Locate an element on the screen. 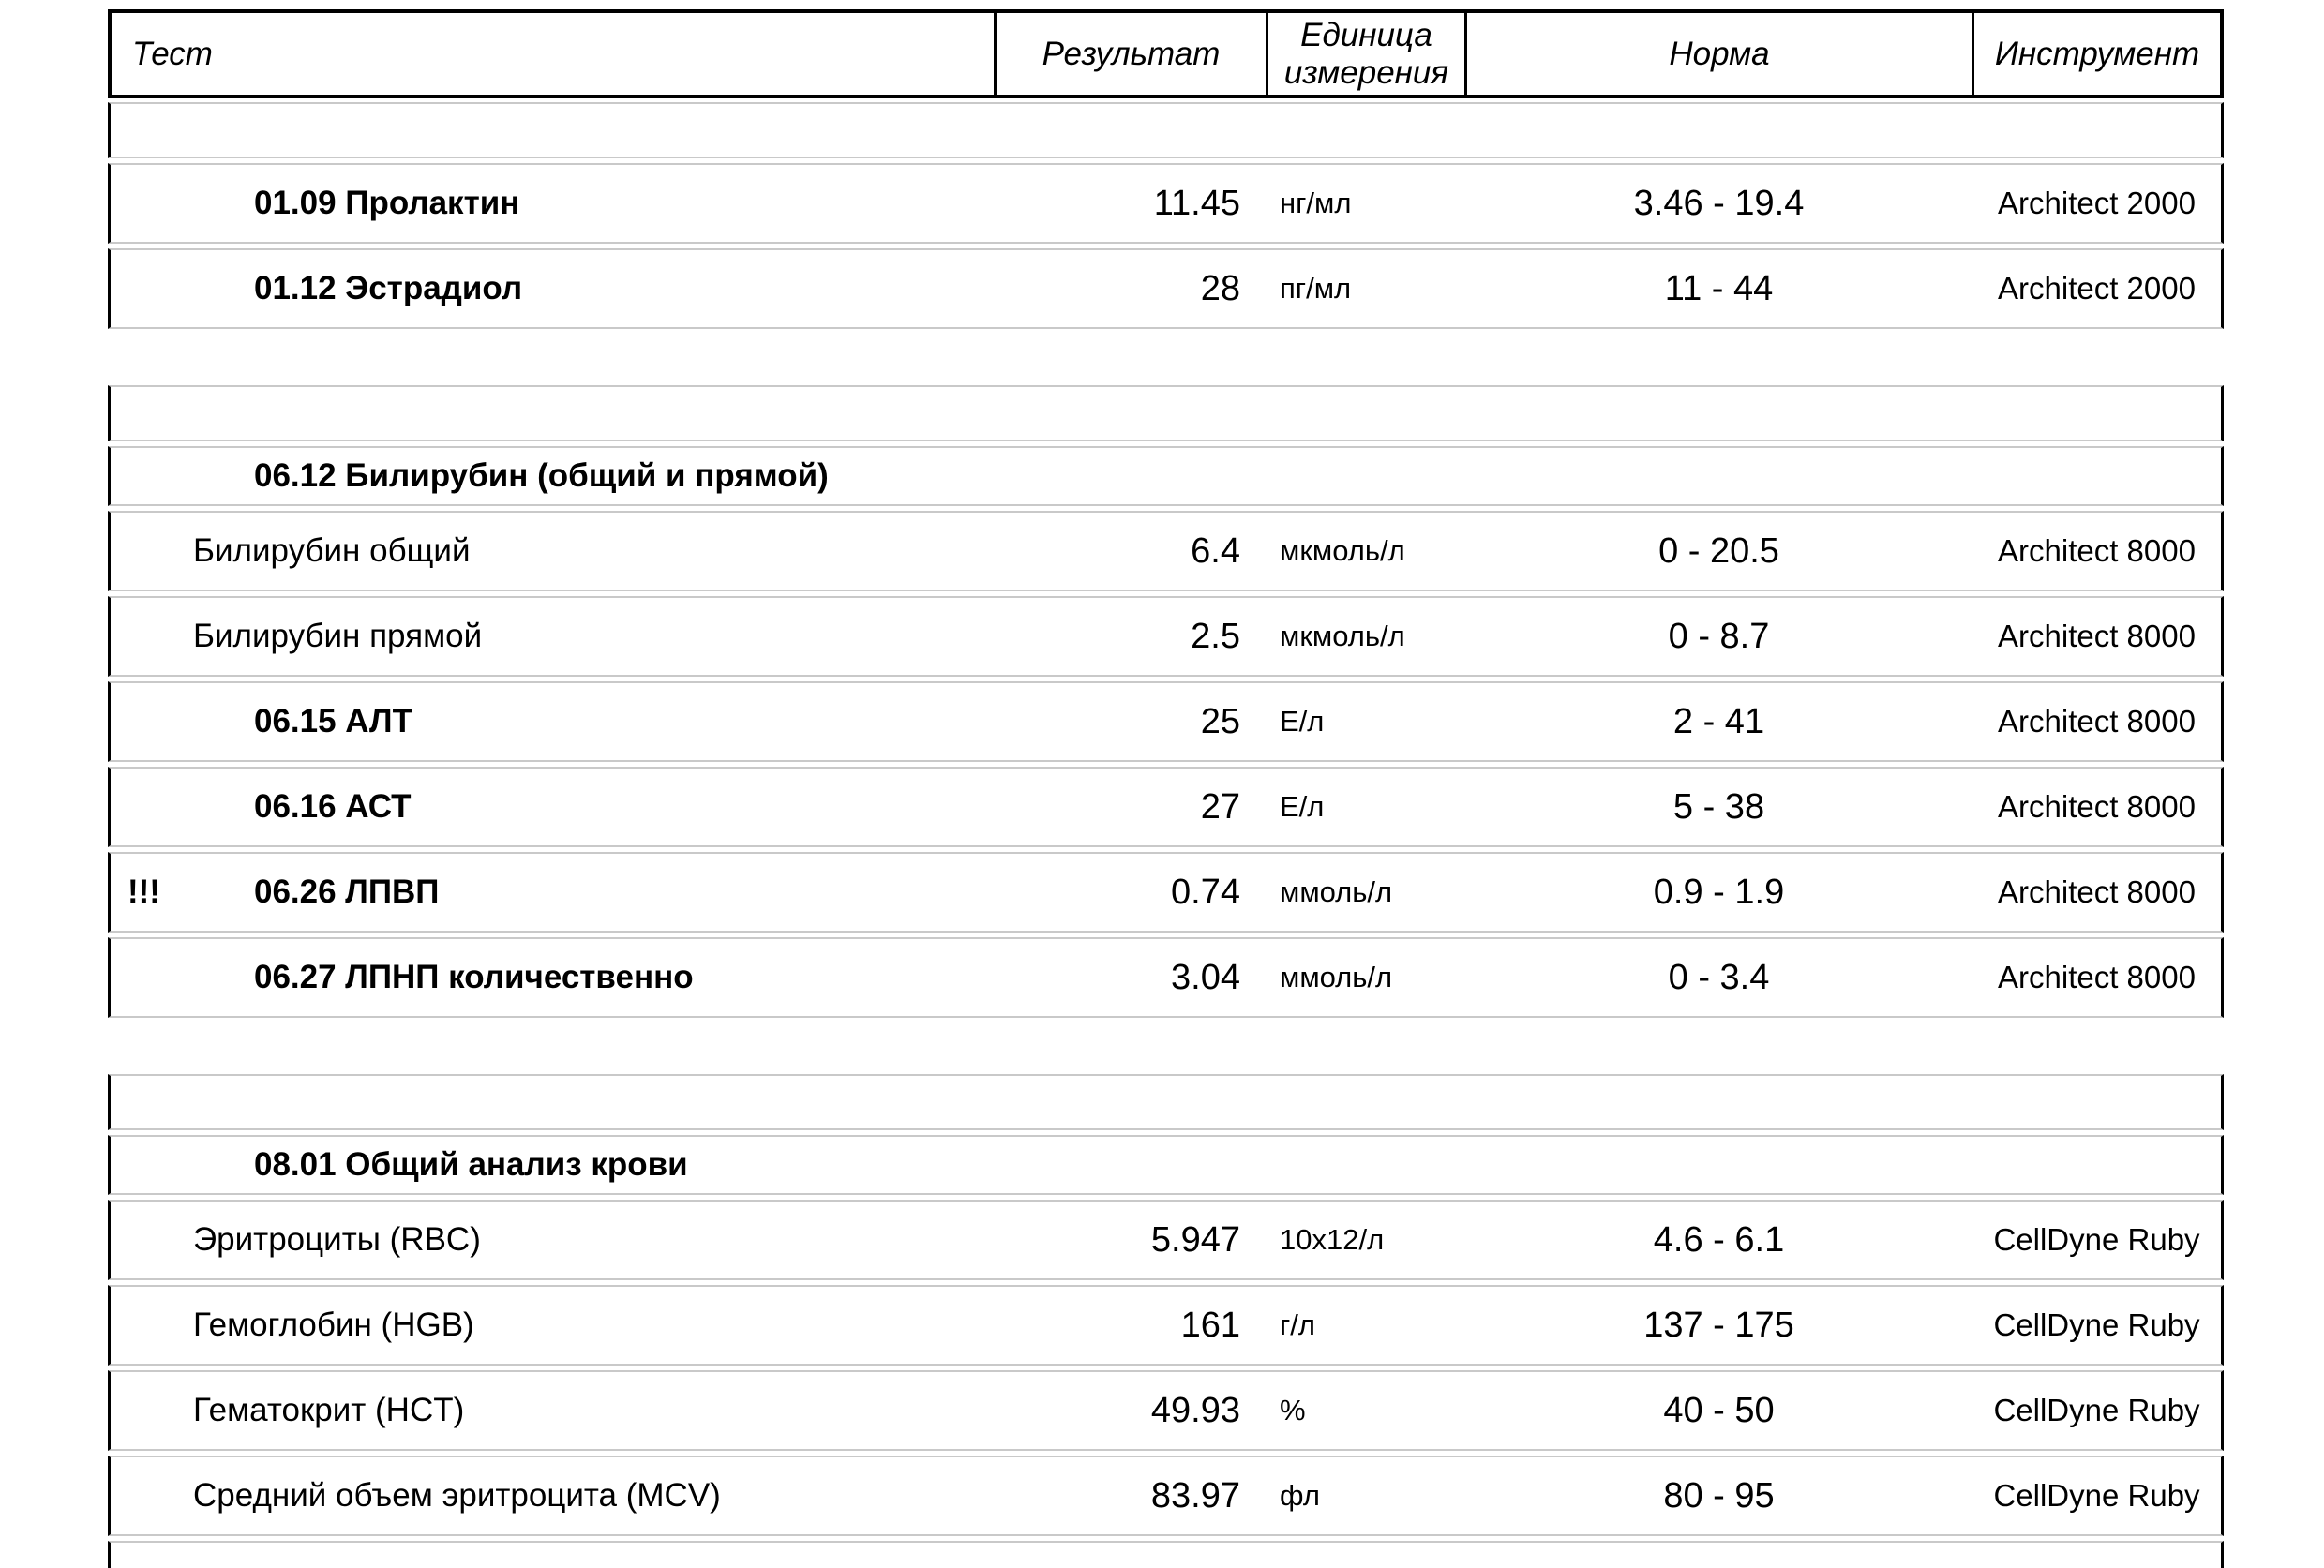 Image resolution: width=2324 pixels, height=1568 pixels. column-header-instrument-label: Инструмент is located at coordinates (2097, 54).